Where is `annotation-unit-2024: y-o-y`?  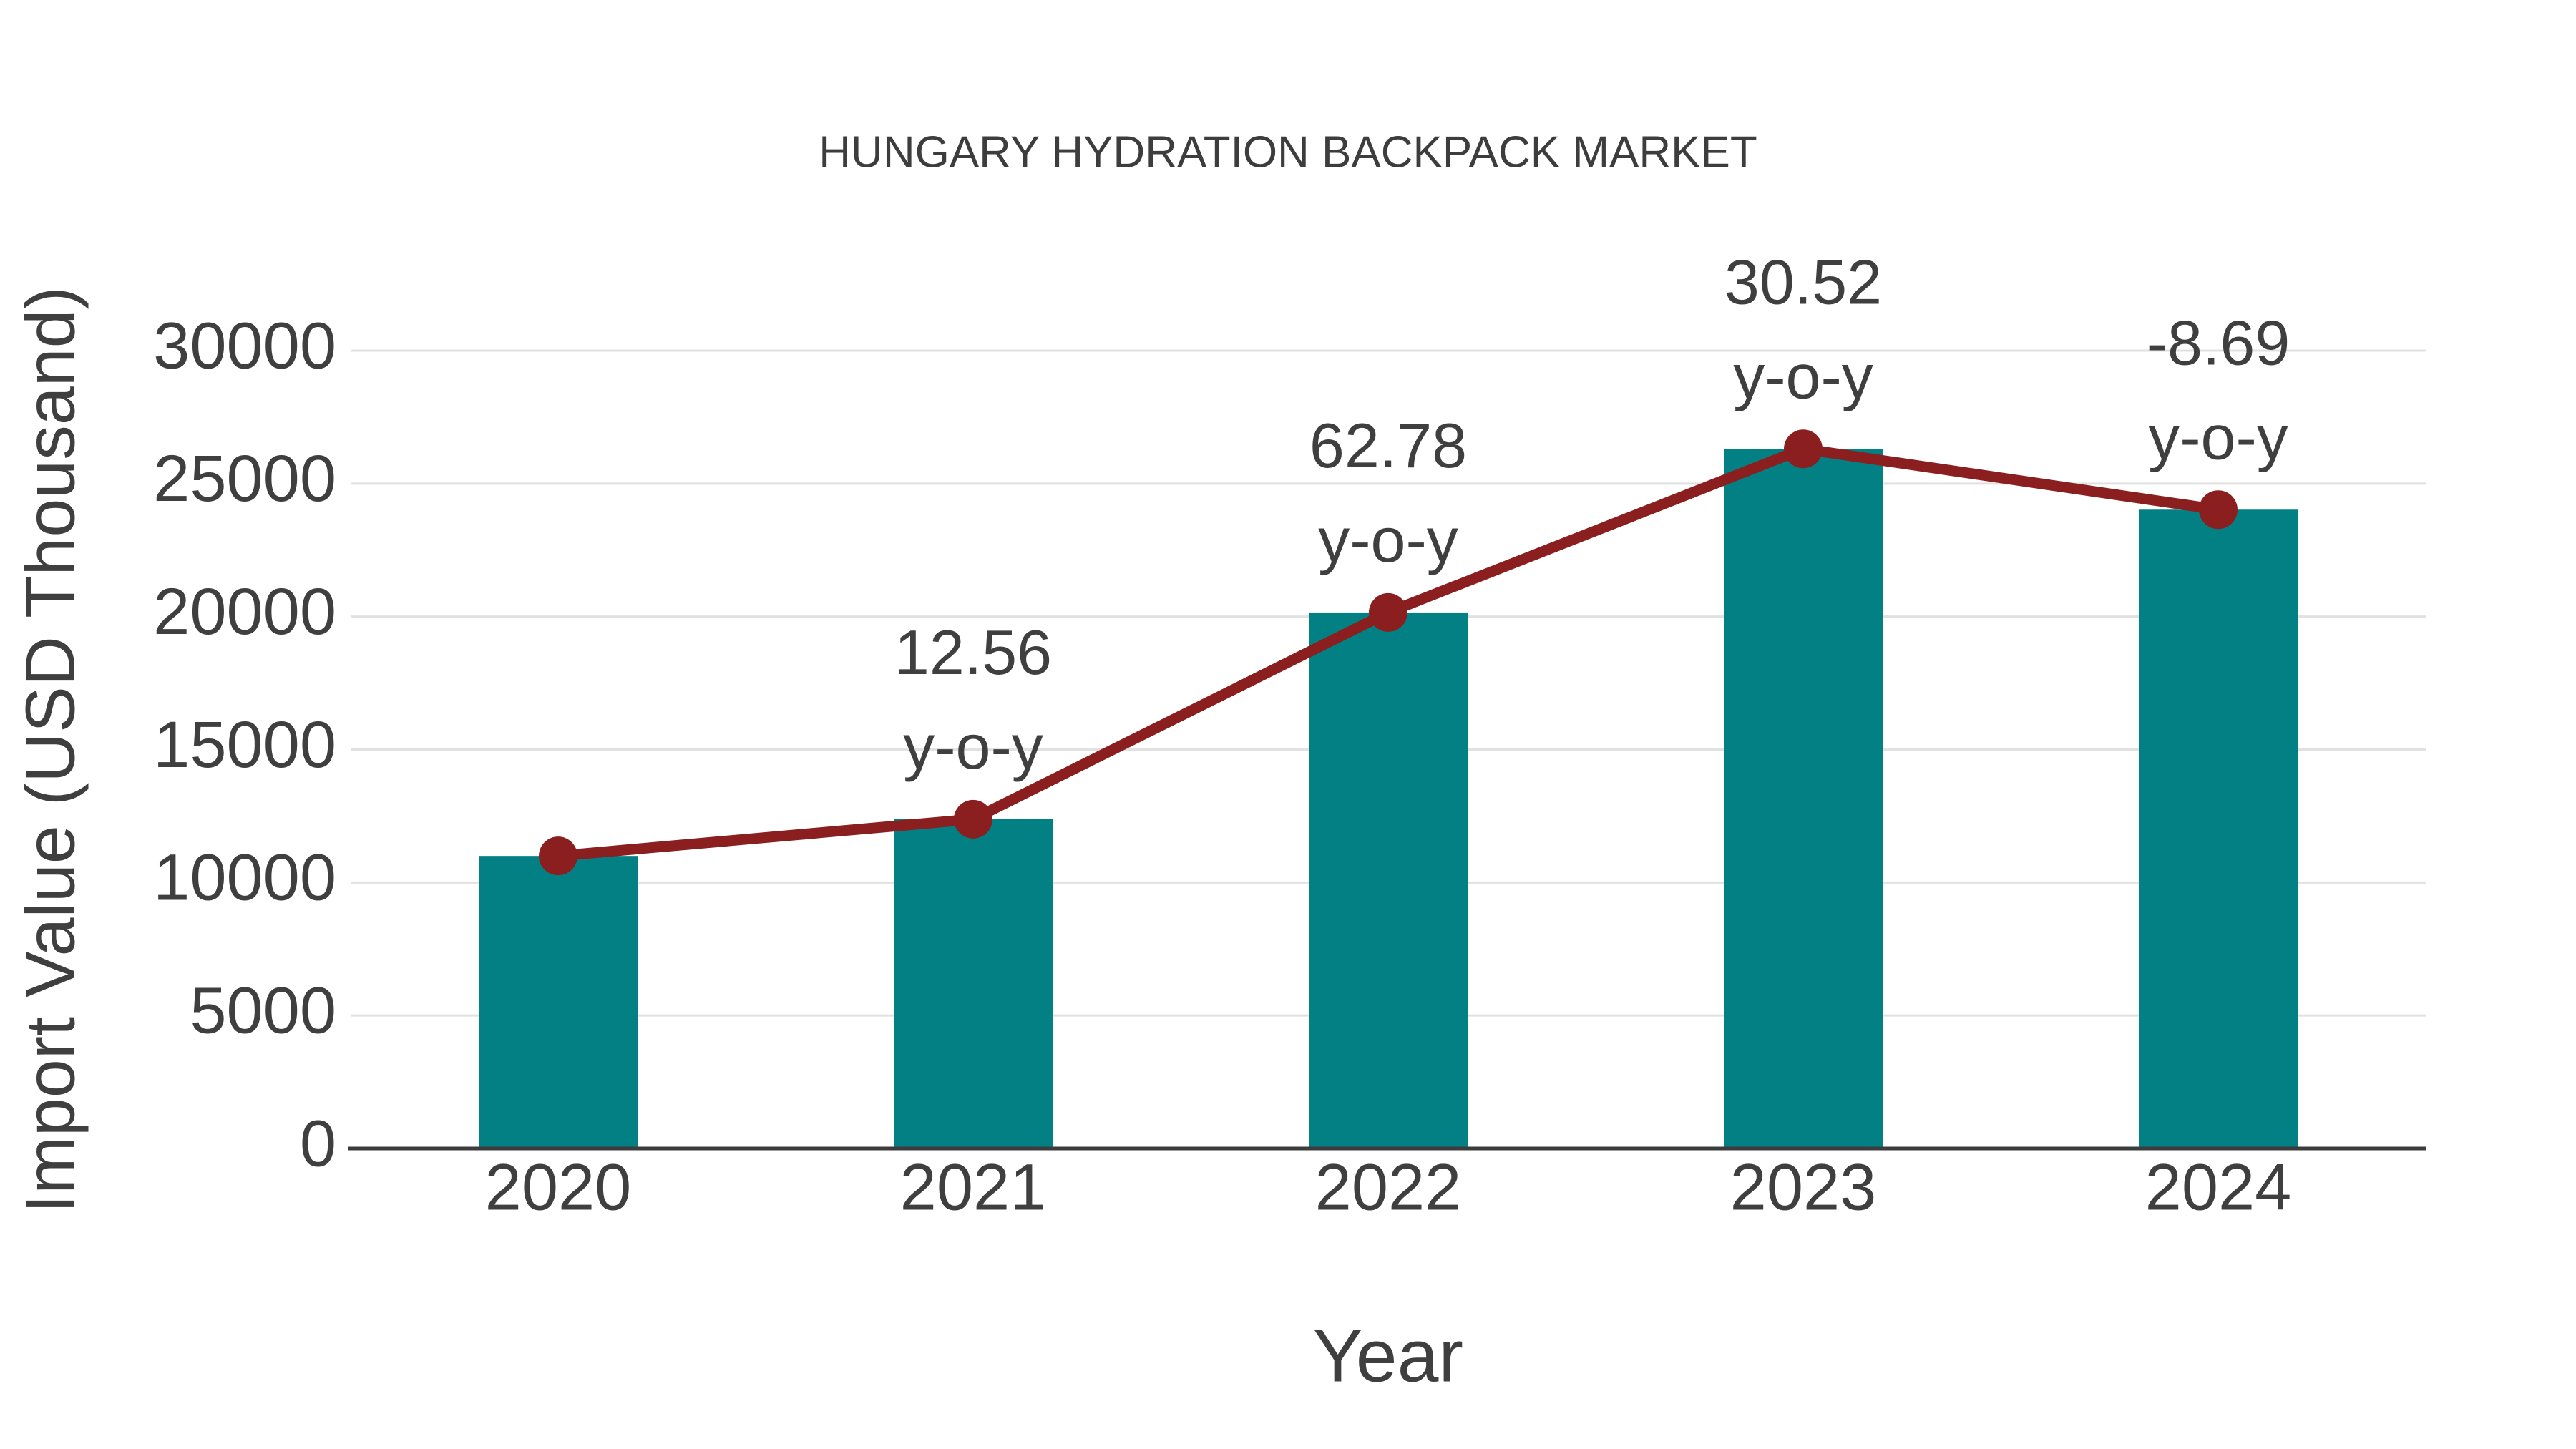 annotation-unit-2024: y-o-y is located at coordinates (2218, 436).